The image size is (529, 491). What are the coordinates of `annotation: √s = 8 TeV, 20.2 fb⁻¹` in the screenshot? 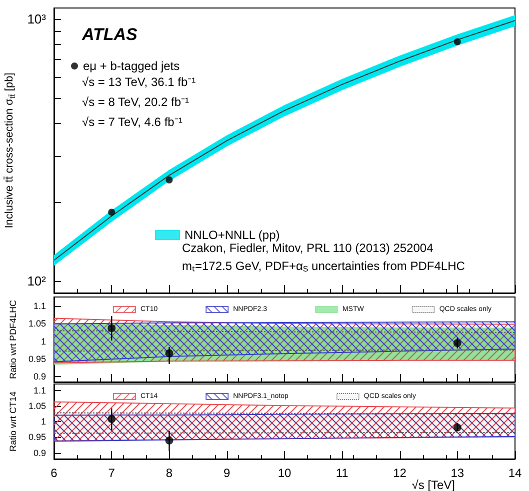 It's located at (135, 102).